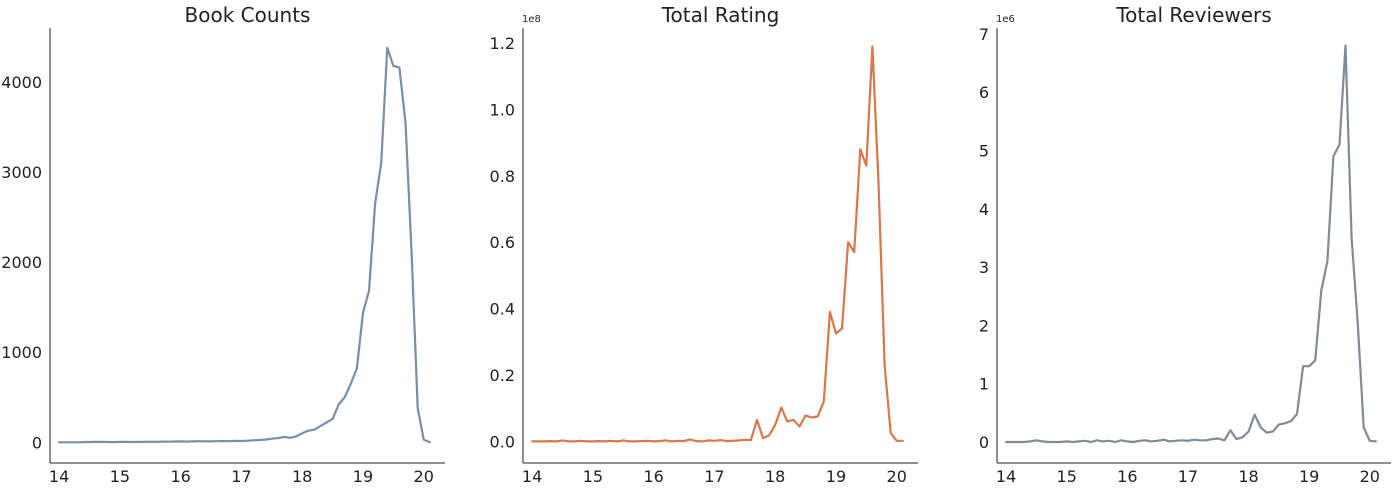 The image size is (1396, 492). What do you see at coordinates (984, 325) in the screenshot?
I see `y-tick-label: 2` at bounding box center [984, 325].